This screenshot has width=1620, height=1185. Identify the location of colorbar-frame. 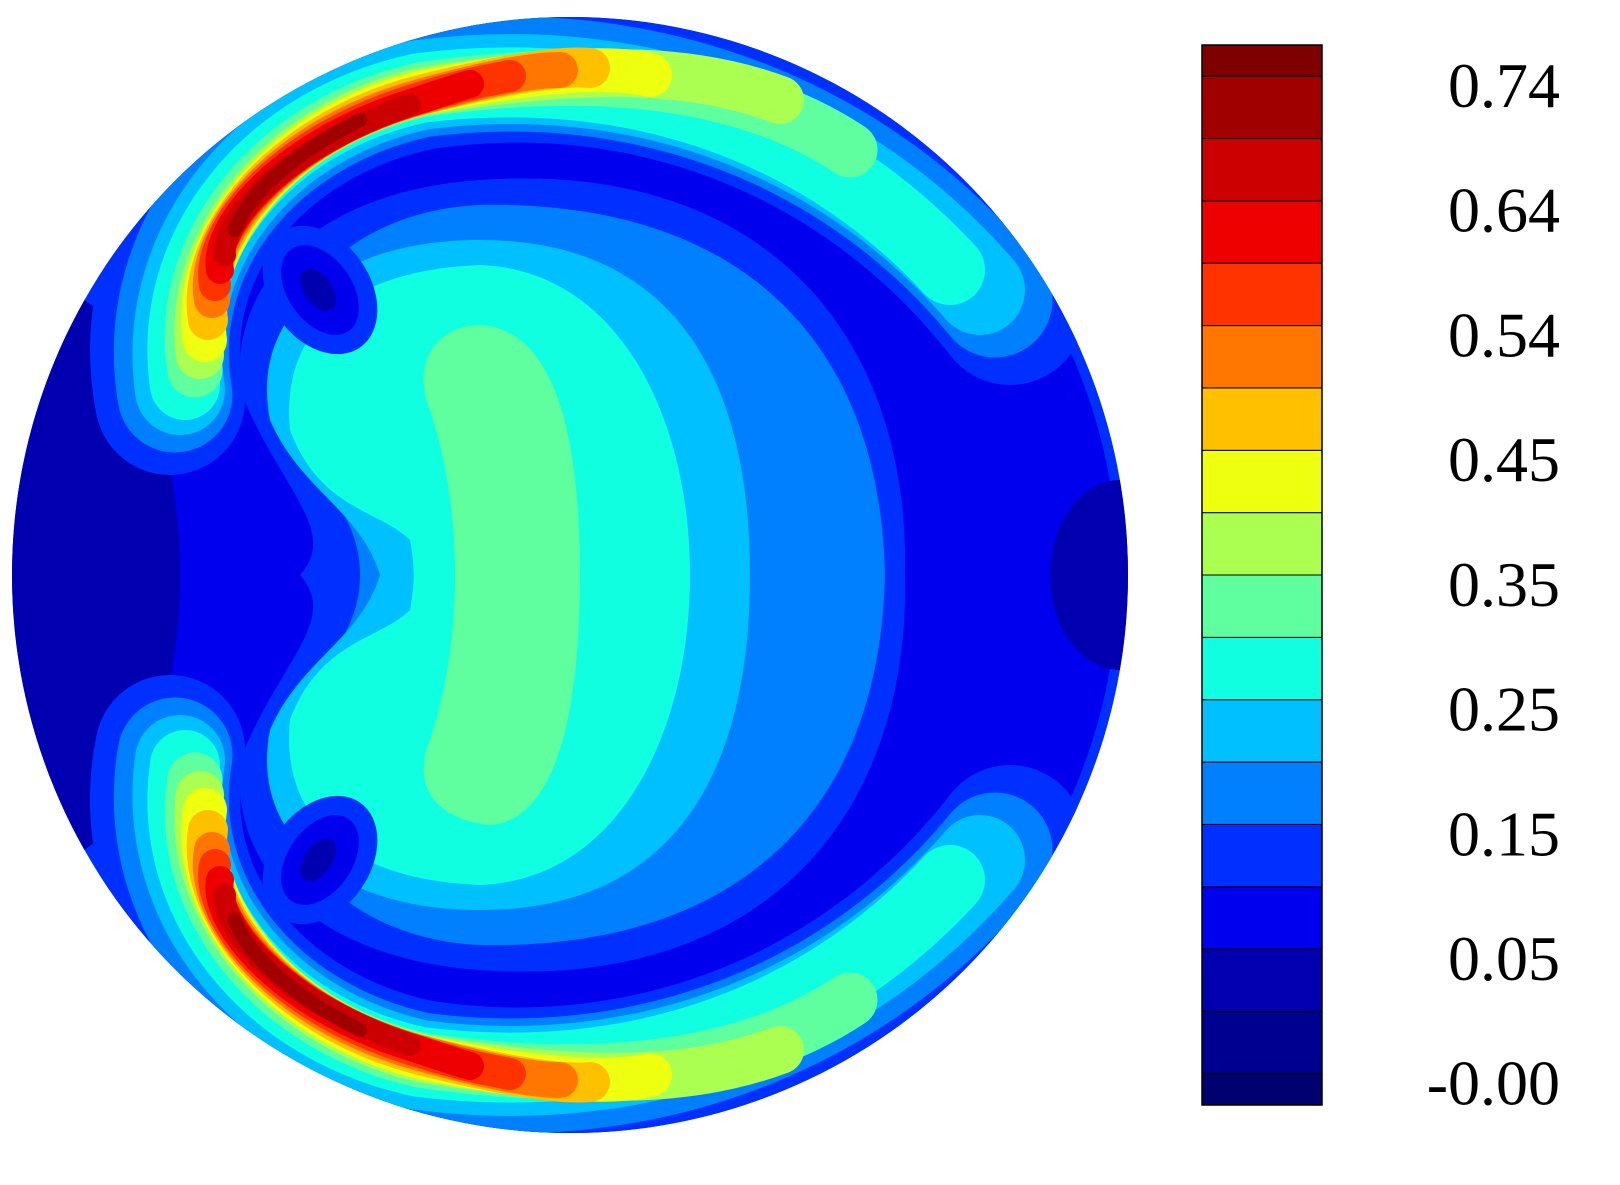
(1262, 575).